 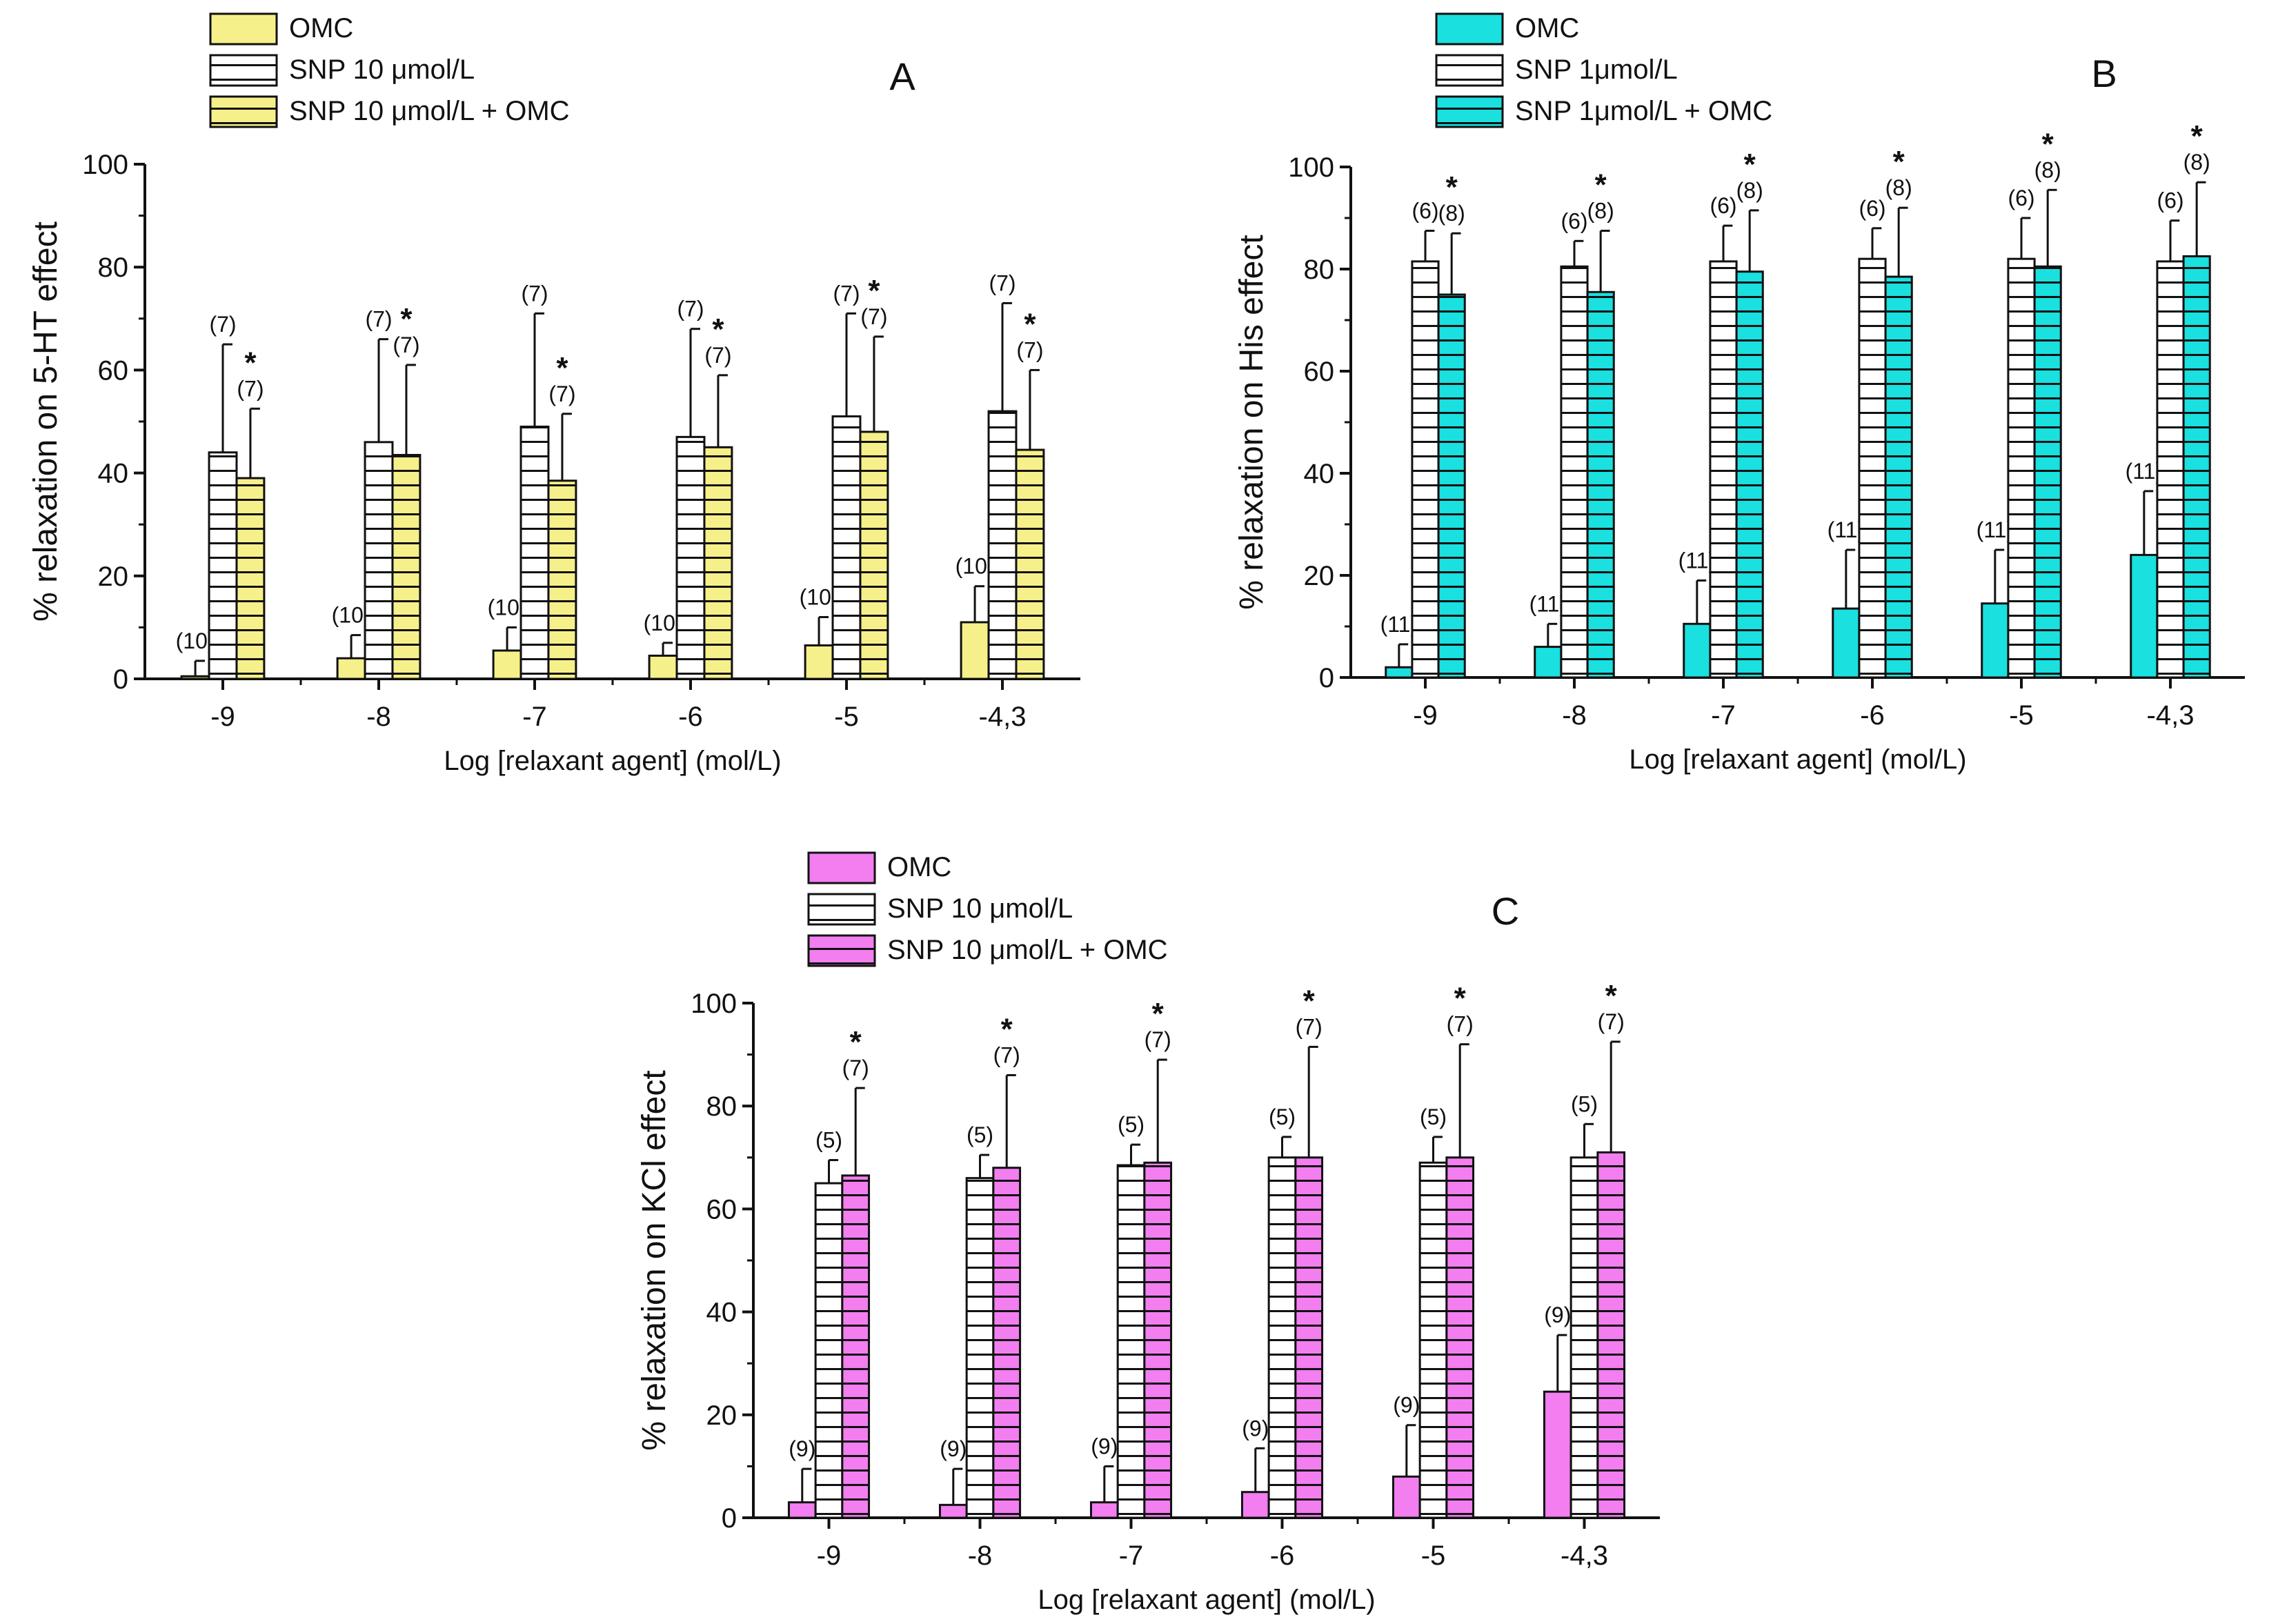 What do you see at coordinates (1179, 1411) in the screenshot?
I see `series-0: (9) (9) (9) (9) (9) (9)` at bounding box center [1179, 1411].